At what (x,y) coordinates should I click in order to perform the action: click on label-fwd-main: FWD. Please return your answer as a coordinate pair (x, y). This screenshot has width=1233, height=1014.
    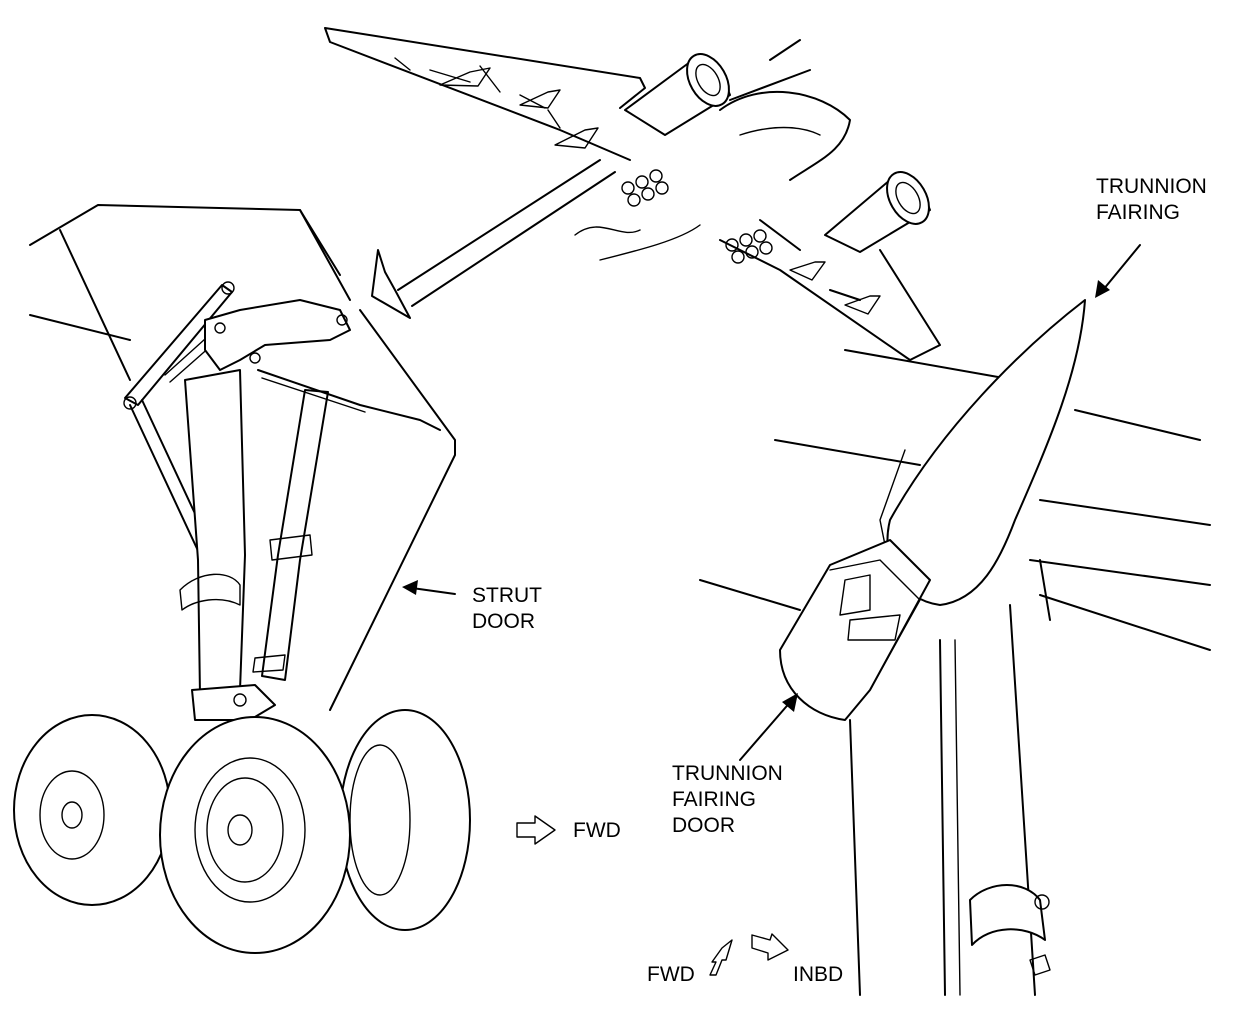
    Looking at the image, I should click on (597, 830).